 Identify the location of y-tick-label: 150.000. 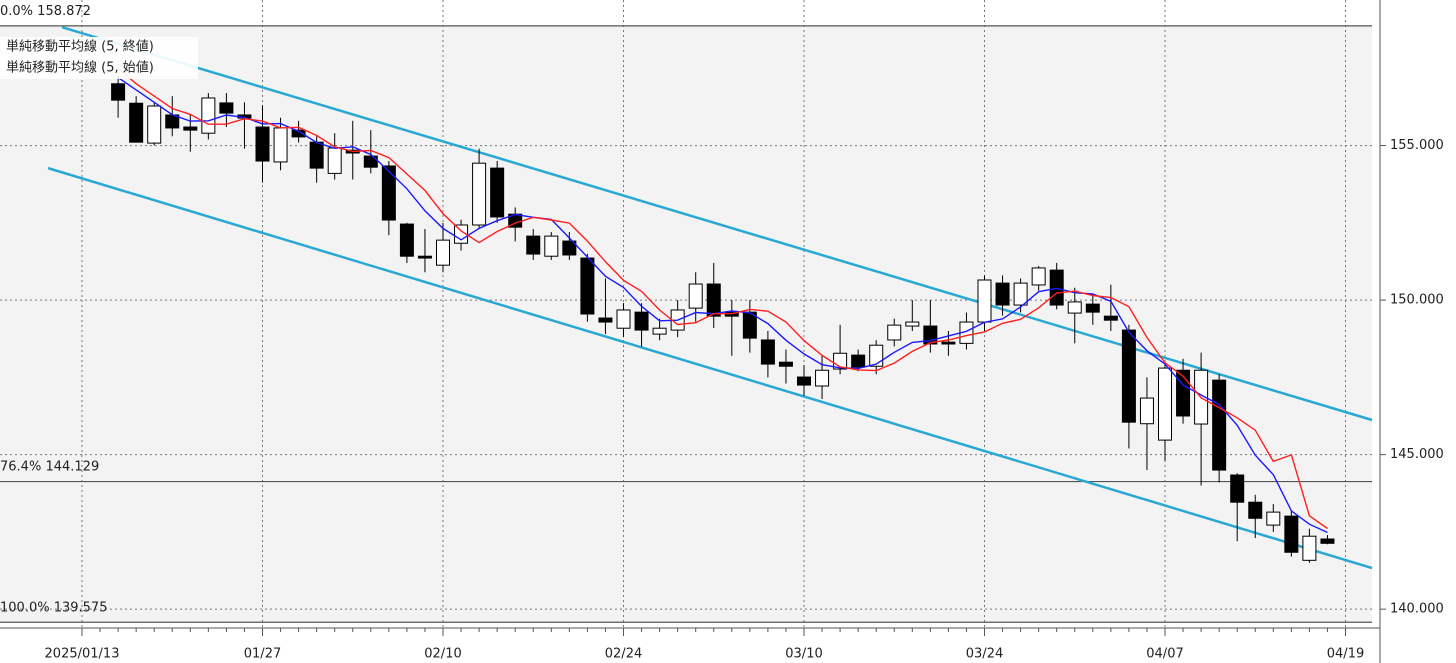
(1417, 300).